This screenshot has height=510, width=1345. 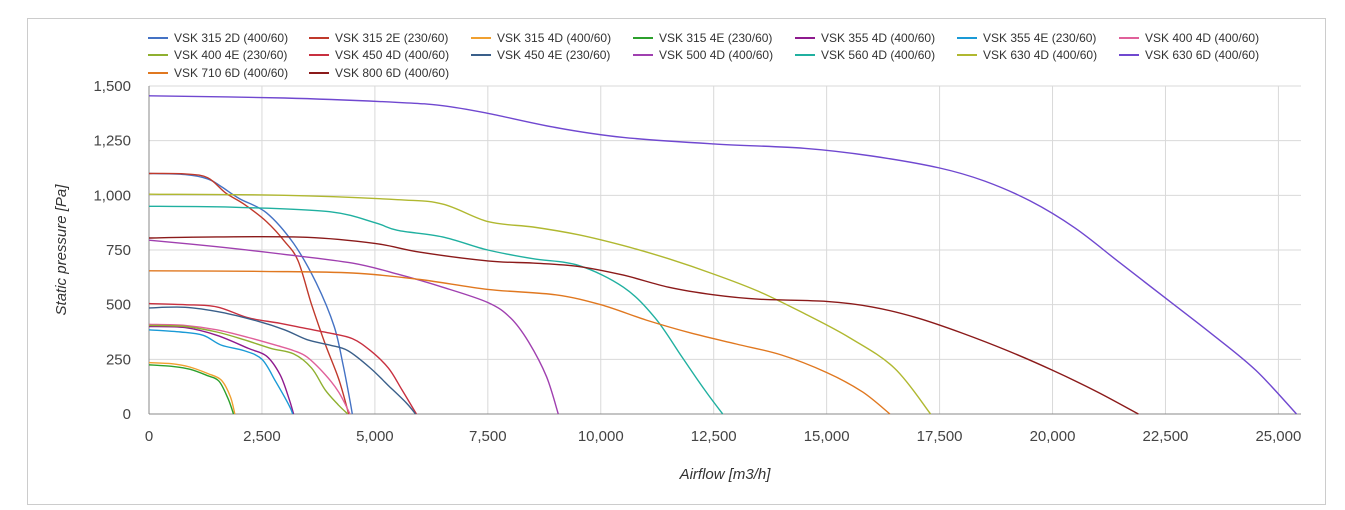 I want to click on x-tick-label: 22,500, so click(x=1166, y=436).